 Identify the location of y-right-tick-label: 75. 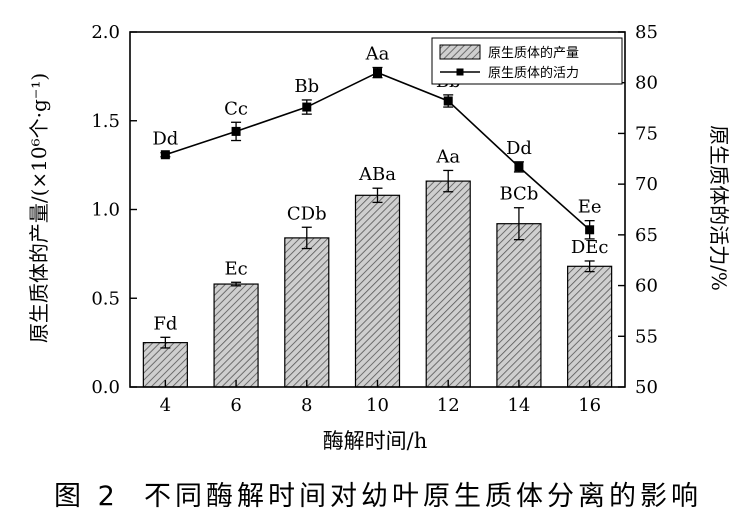
(646, 133).